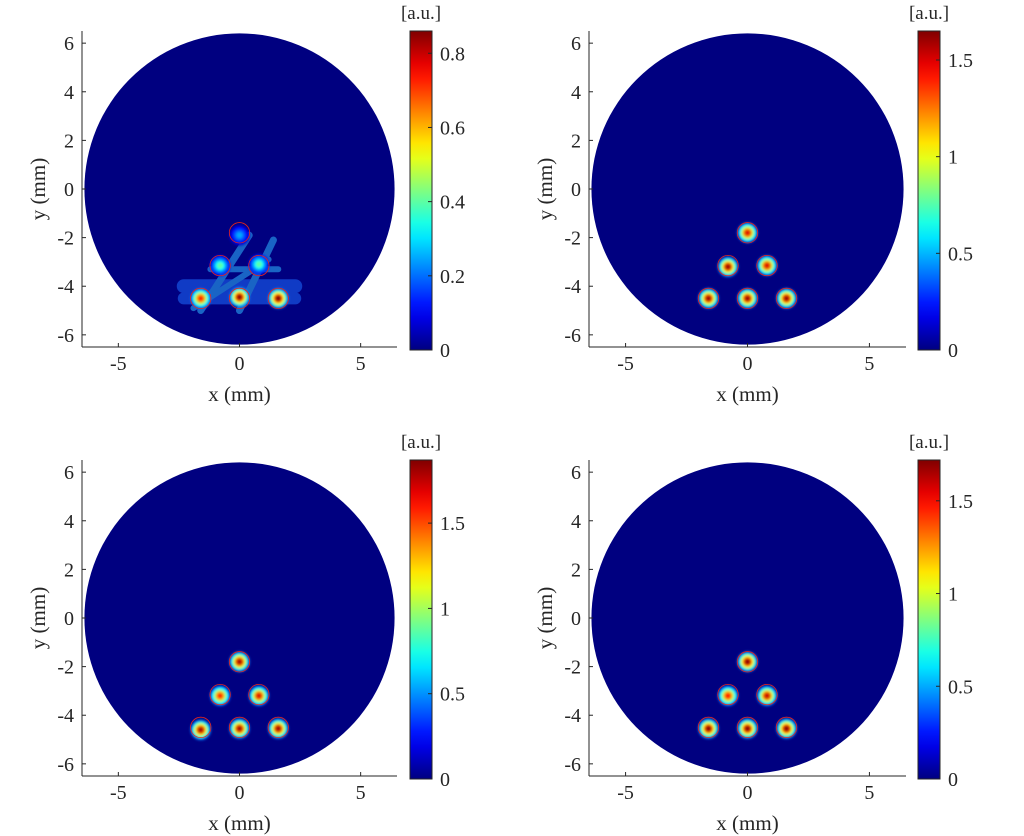 This screenshot has width=1024, height=836. I want to click on colorbar-tick-label-5: 0, so click(445, 351).